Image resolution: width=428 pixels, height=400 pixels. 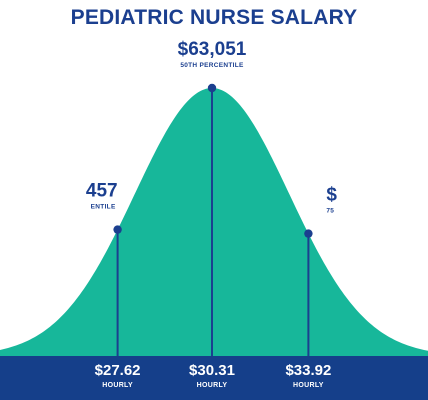 I want to click on hourly-caption-p50: HOURLY, so click(x=212, y=385).